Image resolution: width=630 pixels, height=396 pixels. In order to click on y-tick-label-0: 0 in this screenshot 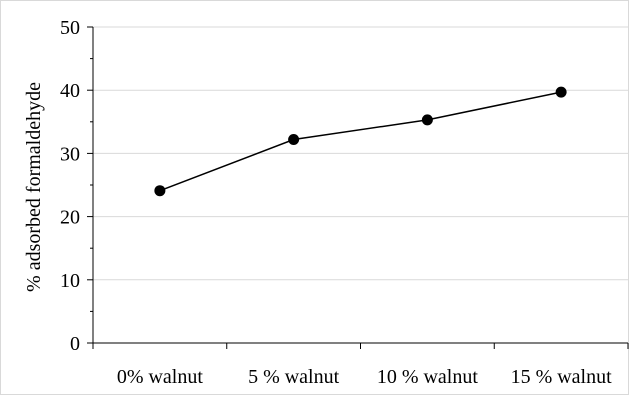, I will do `click(75, 344)`.